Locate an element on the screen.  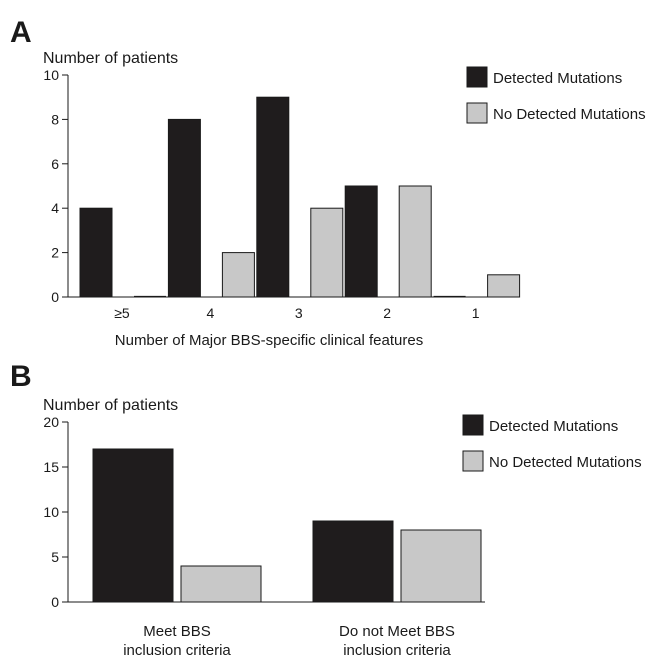
y-tick-label: 20 is located at coordinates (51, 422).